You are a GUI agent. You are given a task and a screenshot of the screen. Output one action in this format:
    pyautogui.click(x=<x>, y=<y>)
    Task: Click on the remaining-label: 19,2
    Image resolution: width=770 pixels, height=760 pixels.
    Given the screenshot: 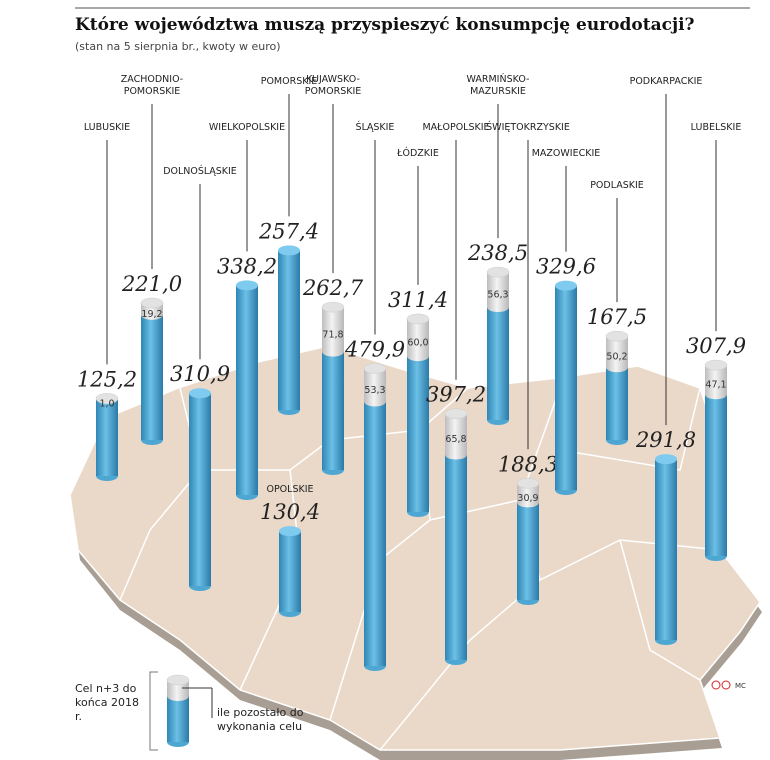 What is the action you would take?
    pyautogui.click(x=151, y=314)
    